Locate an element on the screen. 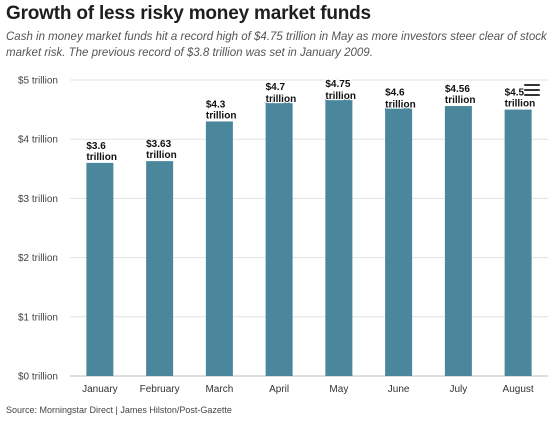 This screenshot has height=426, width=560. x-tick-label: January is located at coordinates (100, 389).